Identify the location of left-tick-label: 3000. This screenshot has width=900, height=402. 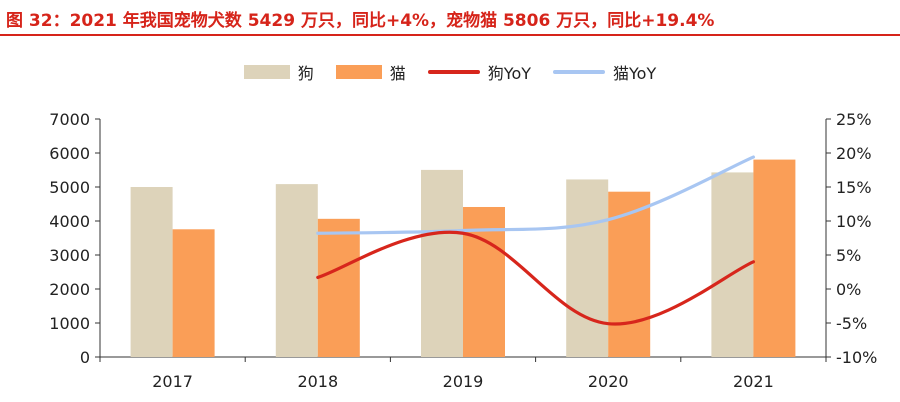
(69, 255).